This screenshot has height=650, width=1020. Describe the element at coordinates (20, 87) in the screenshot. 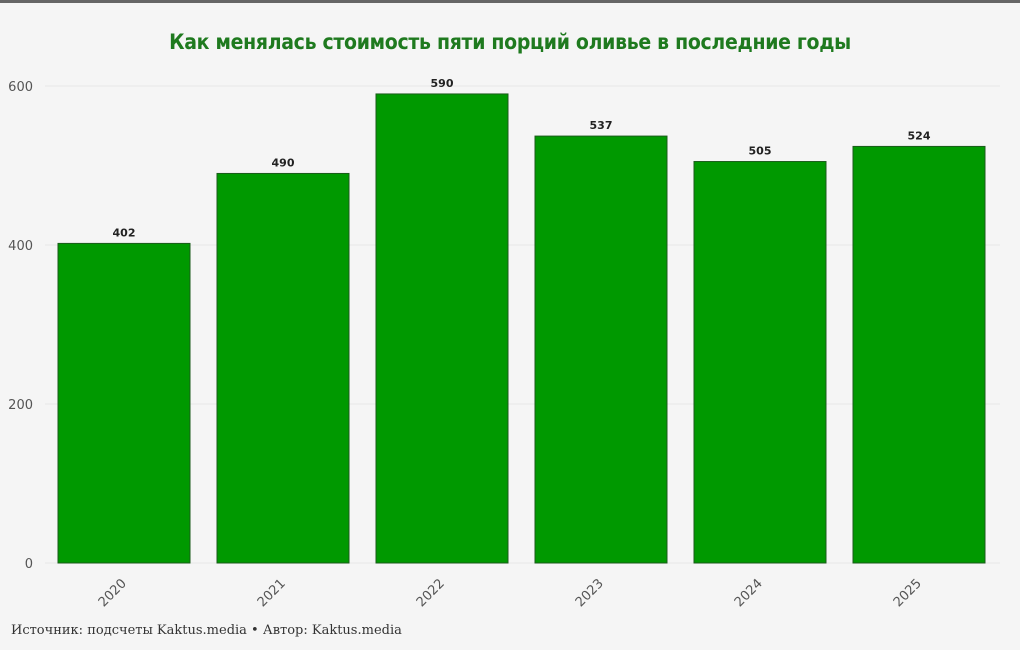

I see `y-tick-label: 600` at that location.